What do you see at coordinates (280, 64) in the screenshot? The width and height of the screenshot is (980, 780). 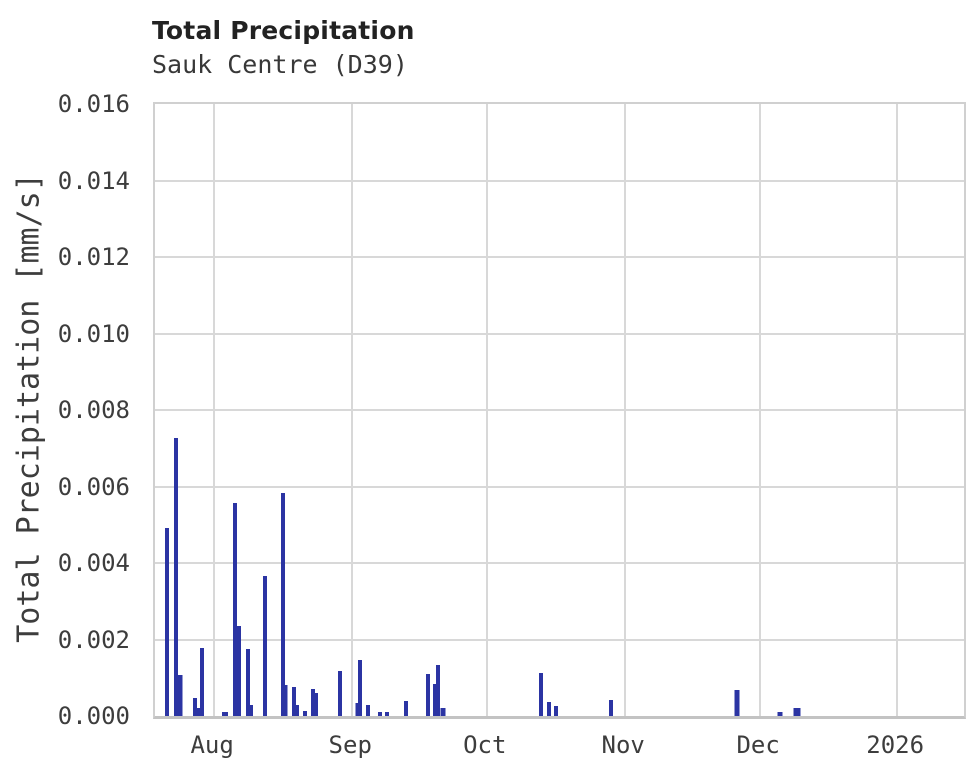 I see `chart-subtitle: Sauk Centre (D39)` at bounding box center [280, 64].